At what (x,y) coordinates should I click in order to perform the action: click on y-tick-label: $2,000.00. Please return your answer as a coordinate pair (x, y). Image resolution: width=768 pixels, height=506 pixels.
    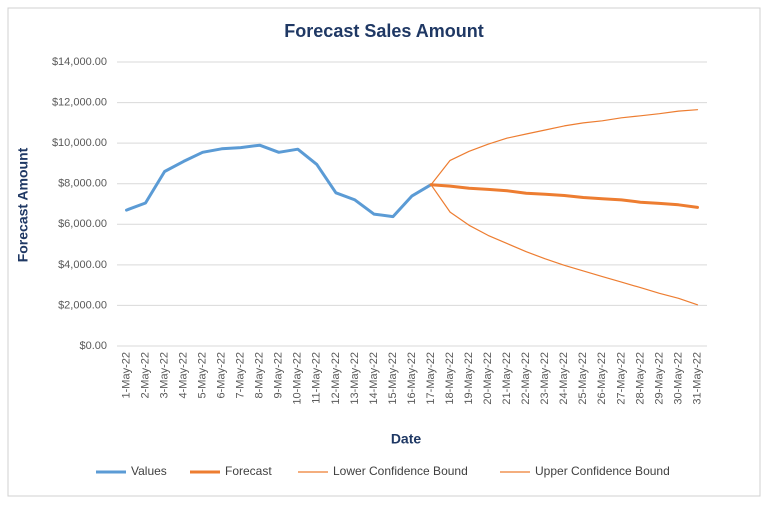
    Looking at the image, I should click on (82, 305).